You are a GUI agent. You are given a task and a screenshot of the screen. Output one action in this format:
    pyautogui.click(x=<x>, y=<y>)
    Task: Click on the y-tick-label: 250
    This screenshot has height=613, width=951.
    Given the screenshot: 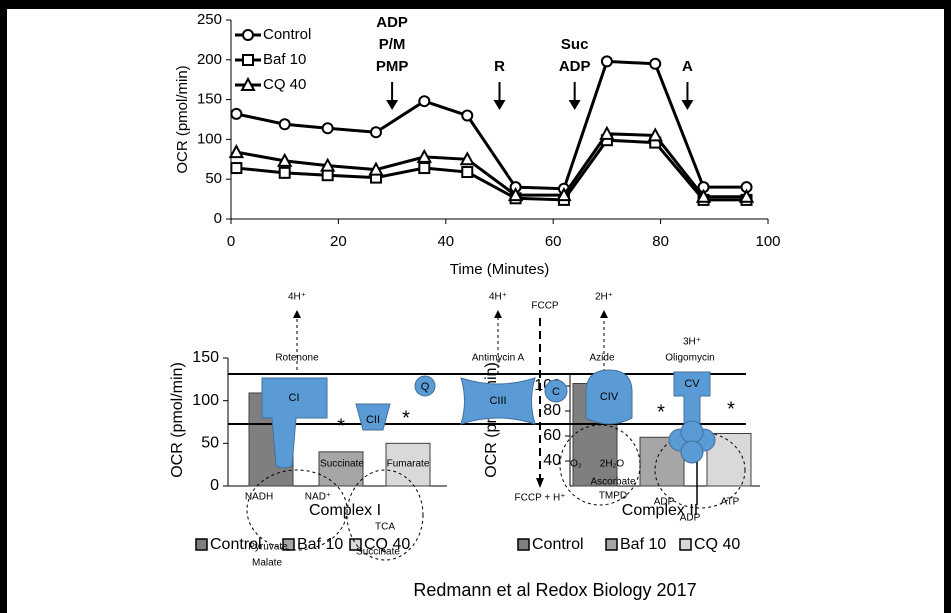 What is the action you would take?
    pyautogui.click(x=209, y=19)
    